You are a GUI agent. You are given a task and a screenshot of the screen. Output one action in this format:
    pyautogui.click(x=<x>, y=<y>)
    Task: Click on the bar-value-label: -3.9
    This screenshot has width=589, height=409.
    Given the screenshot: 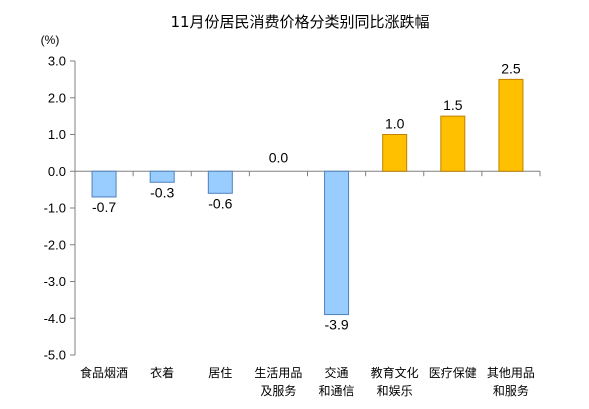 What is the action you would take?
    pyautogui.click(x=337, y=325)
    